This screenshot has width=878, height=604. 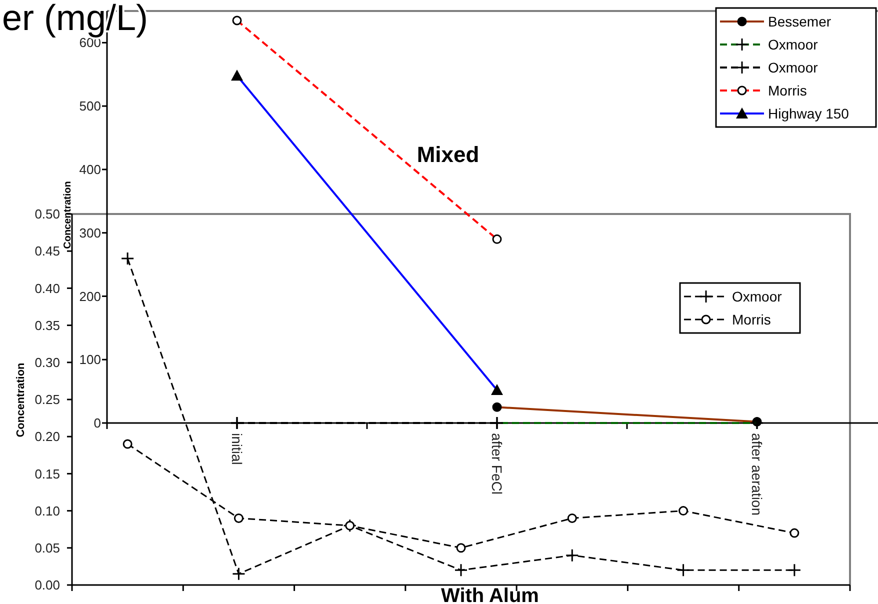 I want to click on y-tick-label: 0.30, so click(x=47, y=362).